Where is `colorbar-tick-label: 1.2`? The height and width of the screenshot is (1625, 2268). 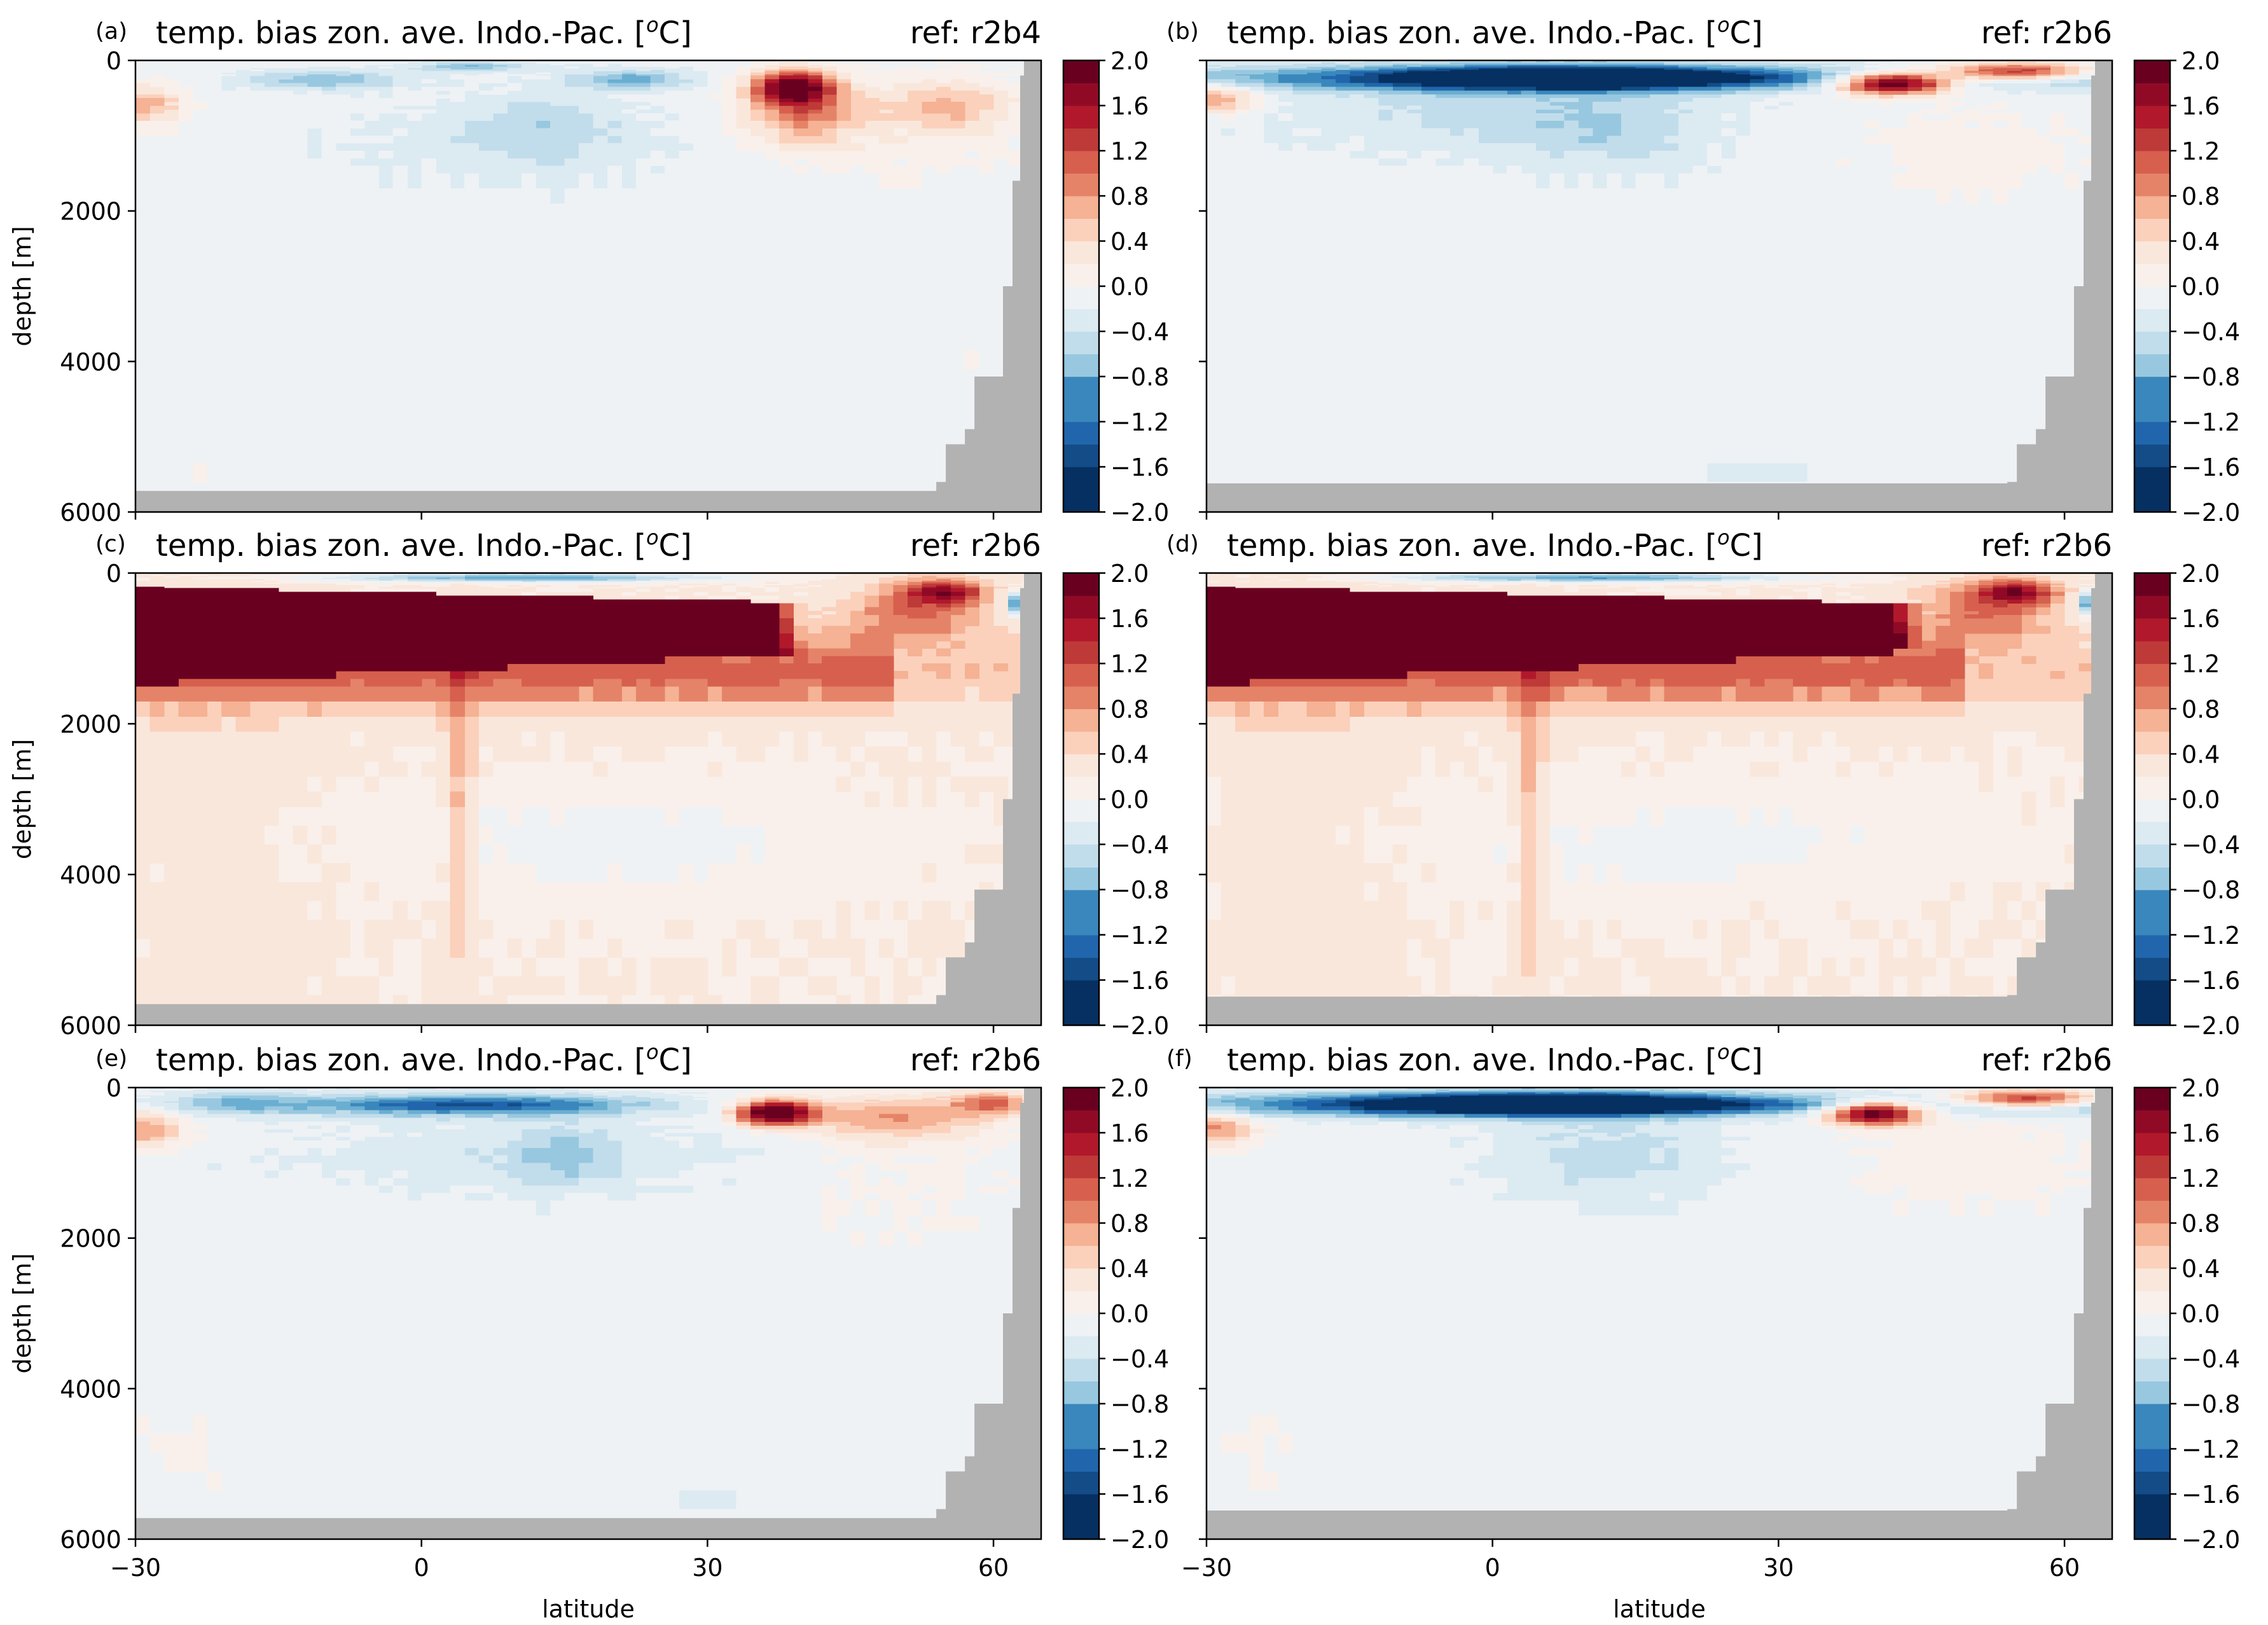 colorbar-tick-label: 1.2 is located at coordinates (2201, 151).